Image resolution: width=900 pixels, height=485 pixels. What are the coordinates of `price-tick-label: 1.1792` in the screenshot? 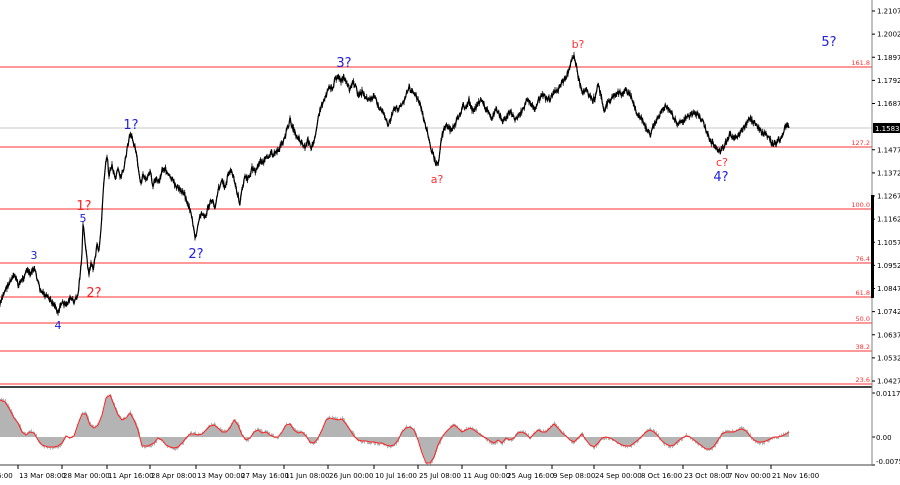 It's located at (888, 81).